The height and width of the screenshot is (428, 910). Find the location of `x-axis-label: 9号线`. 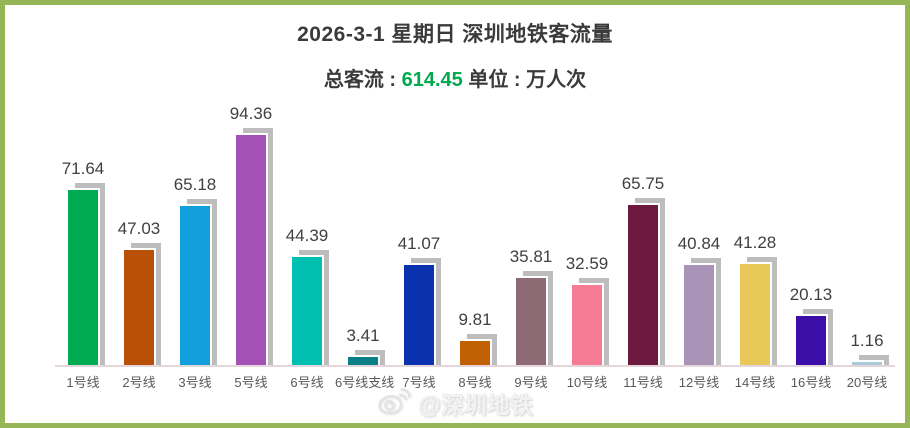

x-axis-label: 9号线 is located at coordinates (531, 382).